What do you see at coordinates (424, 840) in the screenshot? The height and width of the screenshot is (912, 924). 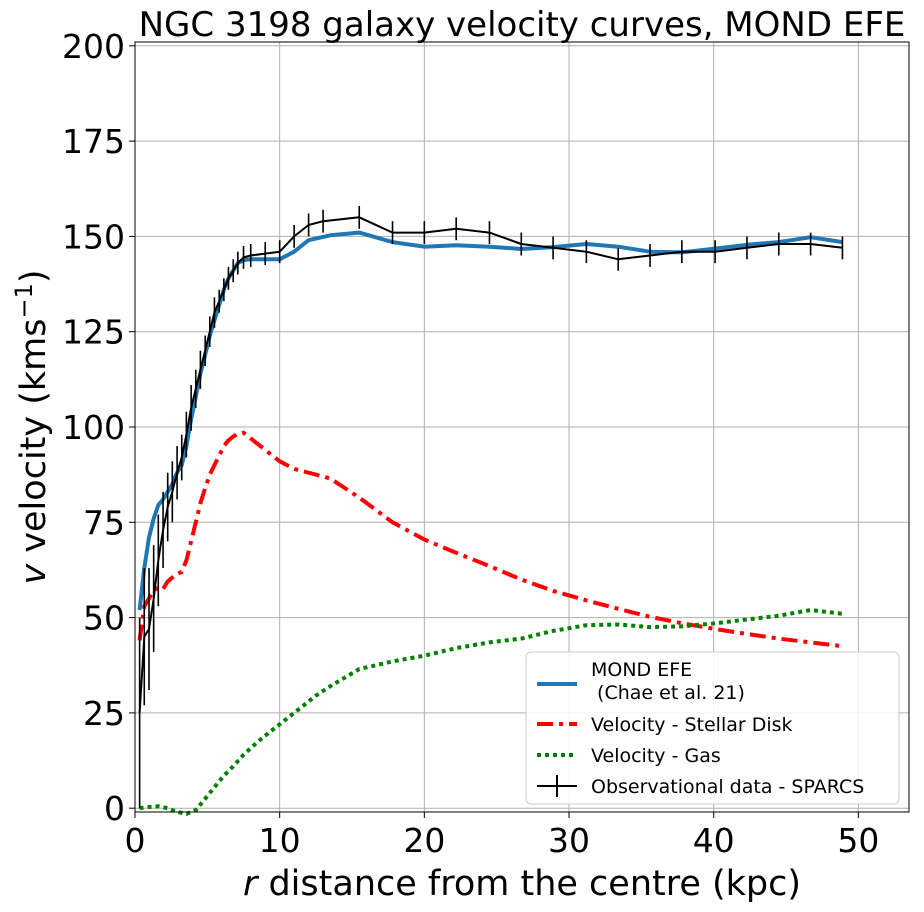 I see `x-tick-label: 20` at bounding box center [424, 840].